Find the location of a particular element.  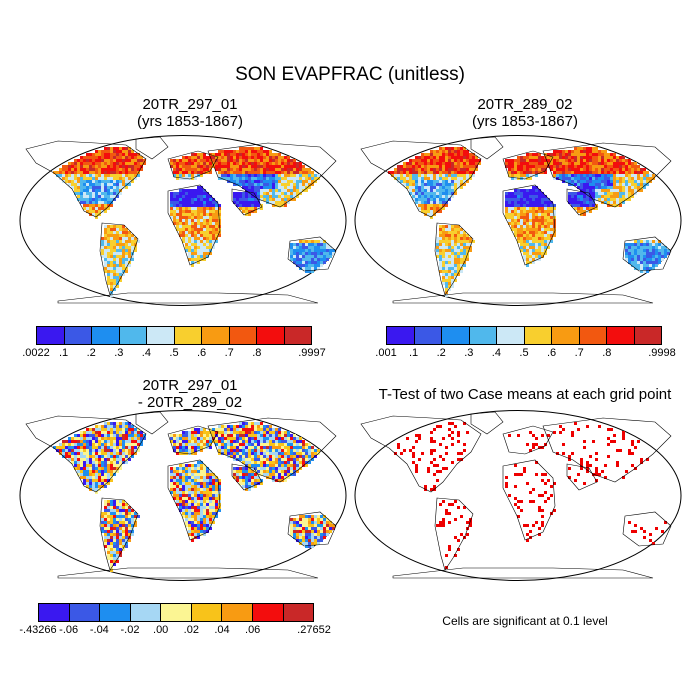

panel-4-ttest-map is located at coordinates (518, 495).